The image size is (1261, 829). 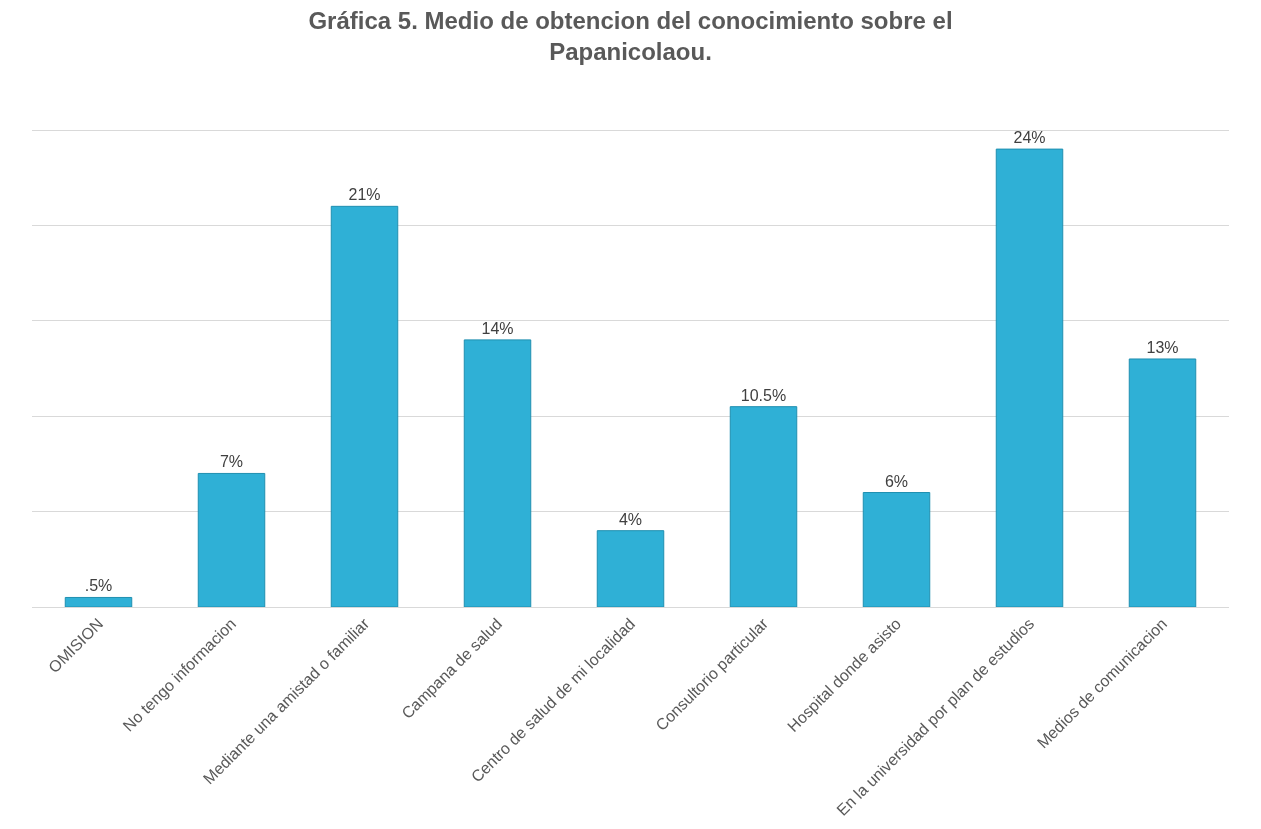 I want to click on data-label: 10.5%, so click(x=763, y=395).